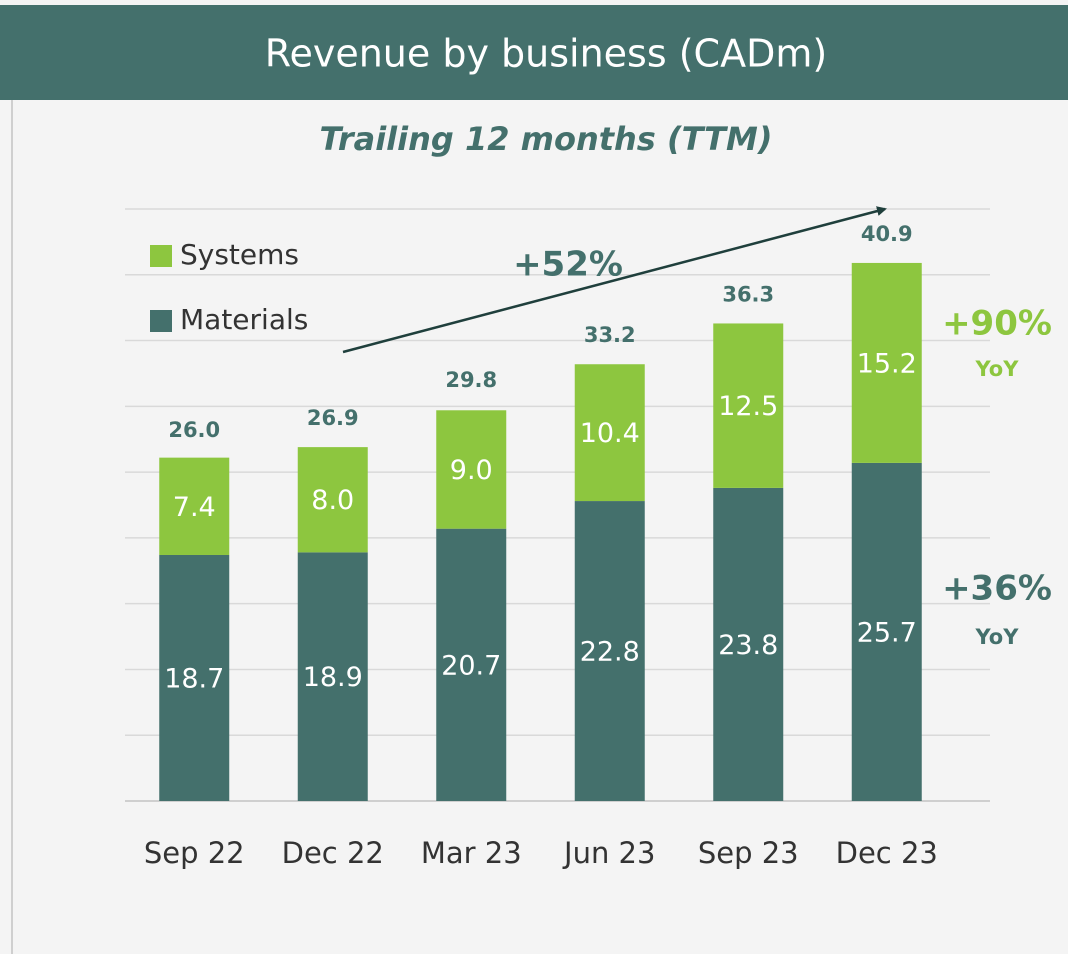 This screenshot has width=1068, height=954. I want to click on data-label: 9.0, so click(471, 470).